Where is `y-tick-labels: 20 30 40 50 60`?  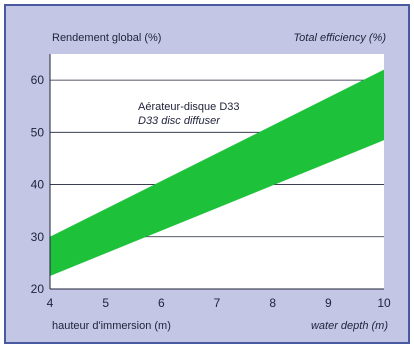 y-tick-labels: 20 30 40 50 60 is located at coordinates (38, 184).